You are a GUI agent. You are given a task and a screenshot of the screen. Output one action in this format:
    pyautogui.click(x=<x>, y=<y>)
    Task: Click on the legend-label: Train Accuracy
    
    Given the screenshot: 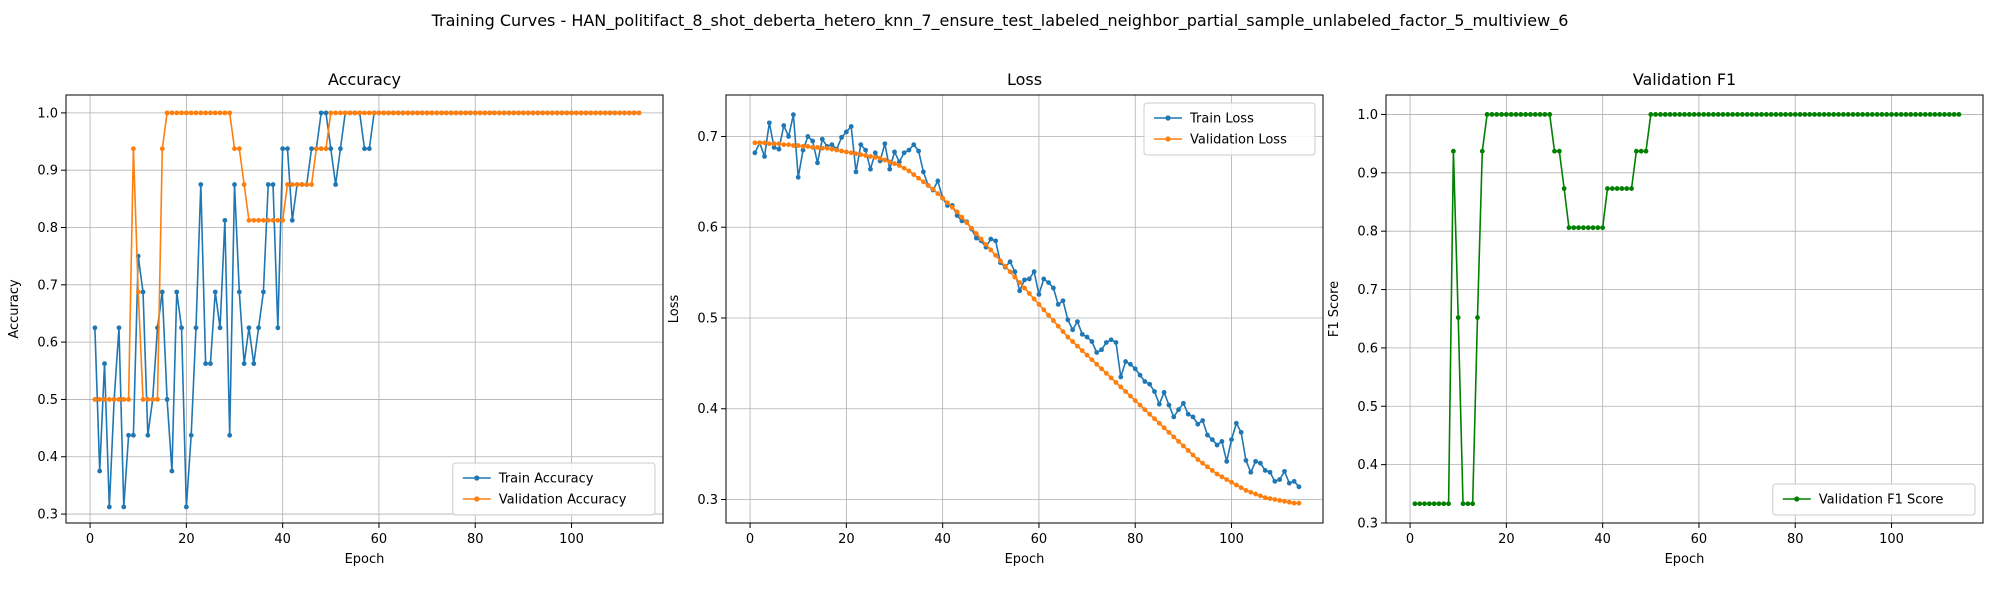 What is the action you would take?
    pyautogui.click(x=546, y=479)
    